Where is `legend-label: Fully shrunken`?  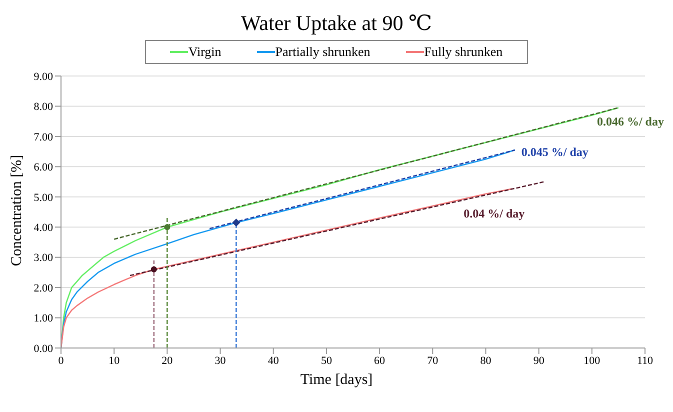
legend-label: Fully shrunken is located at coordinates (463, 52).